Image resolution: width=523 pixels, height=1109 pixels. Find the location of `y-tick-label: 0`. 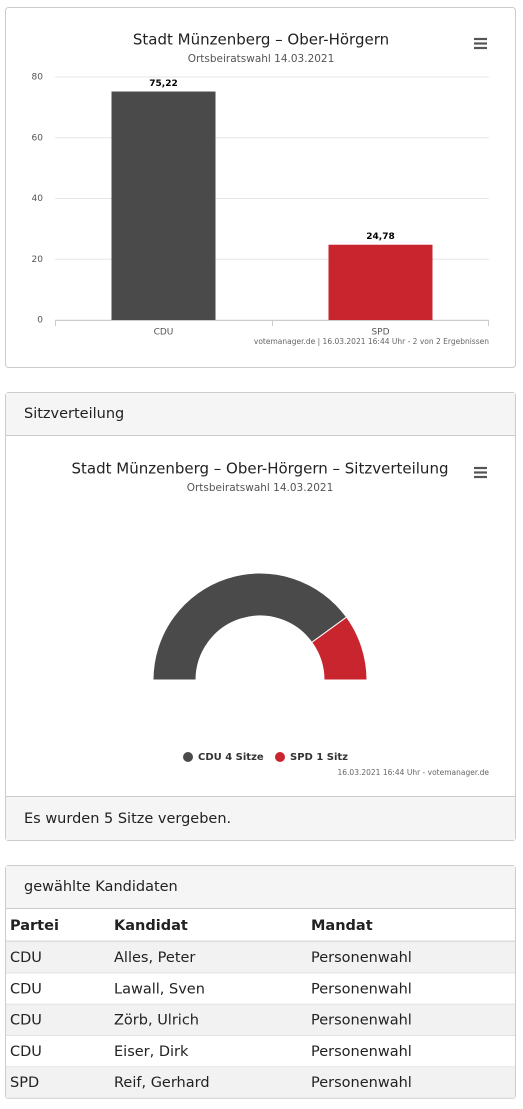

y-tick-label: 0 is located at coordinates (40, 321).